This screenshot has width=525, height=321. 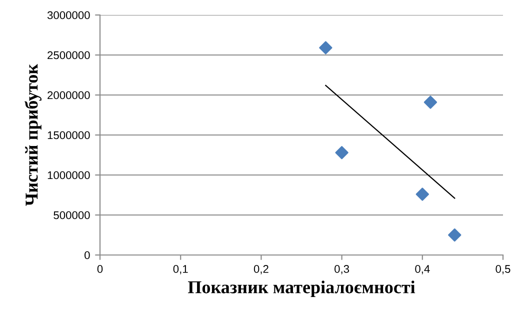 I want to click on x-tick-label: 0,4, so click(x=422, y=269).